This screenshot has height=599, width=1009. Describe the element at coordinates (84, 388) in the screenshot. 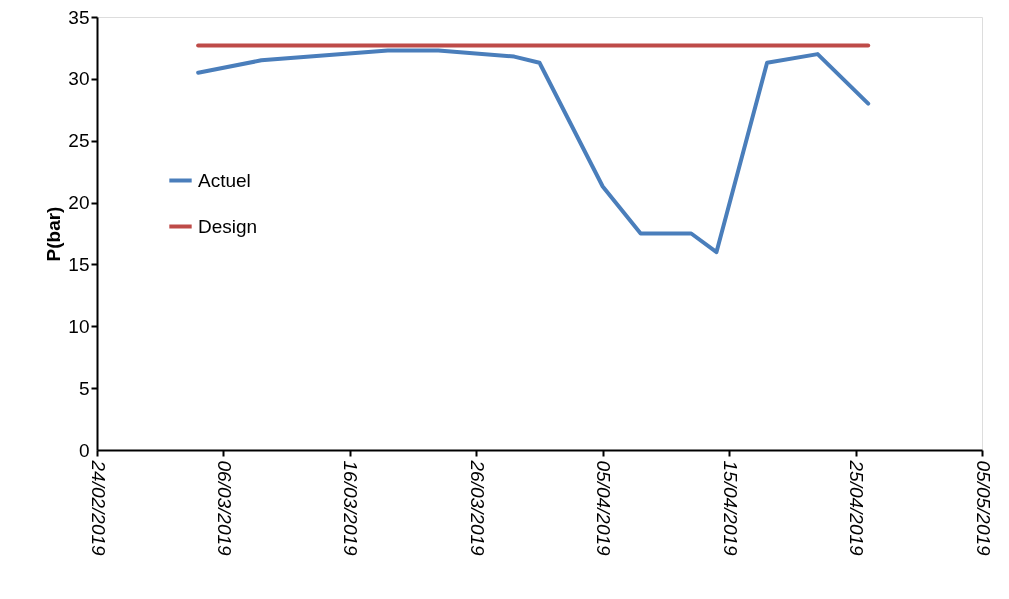

I see `y-tick-label: 5` at that location.